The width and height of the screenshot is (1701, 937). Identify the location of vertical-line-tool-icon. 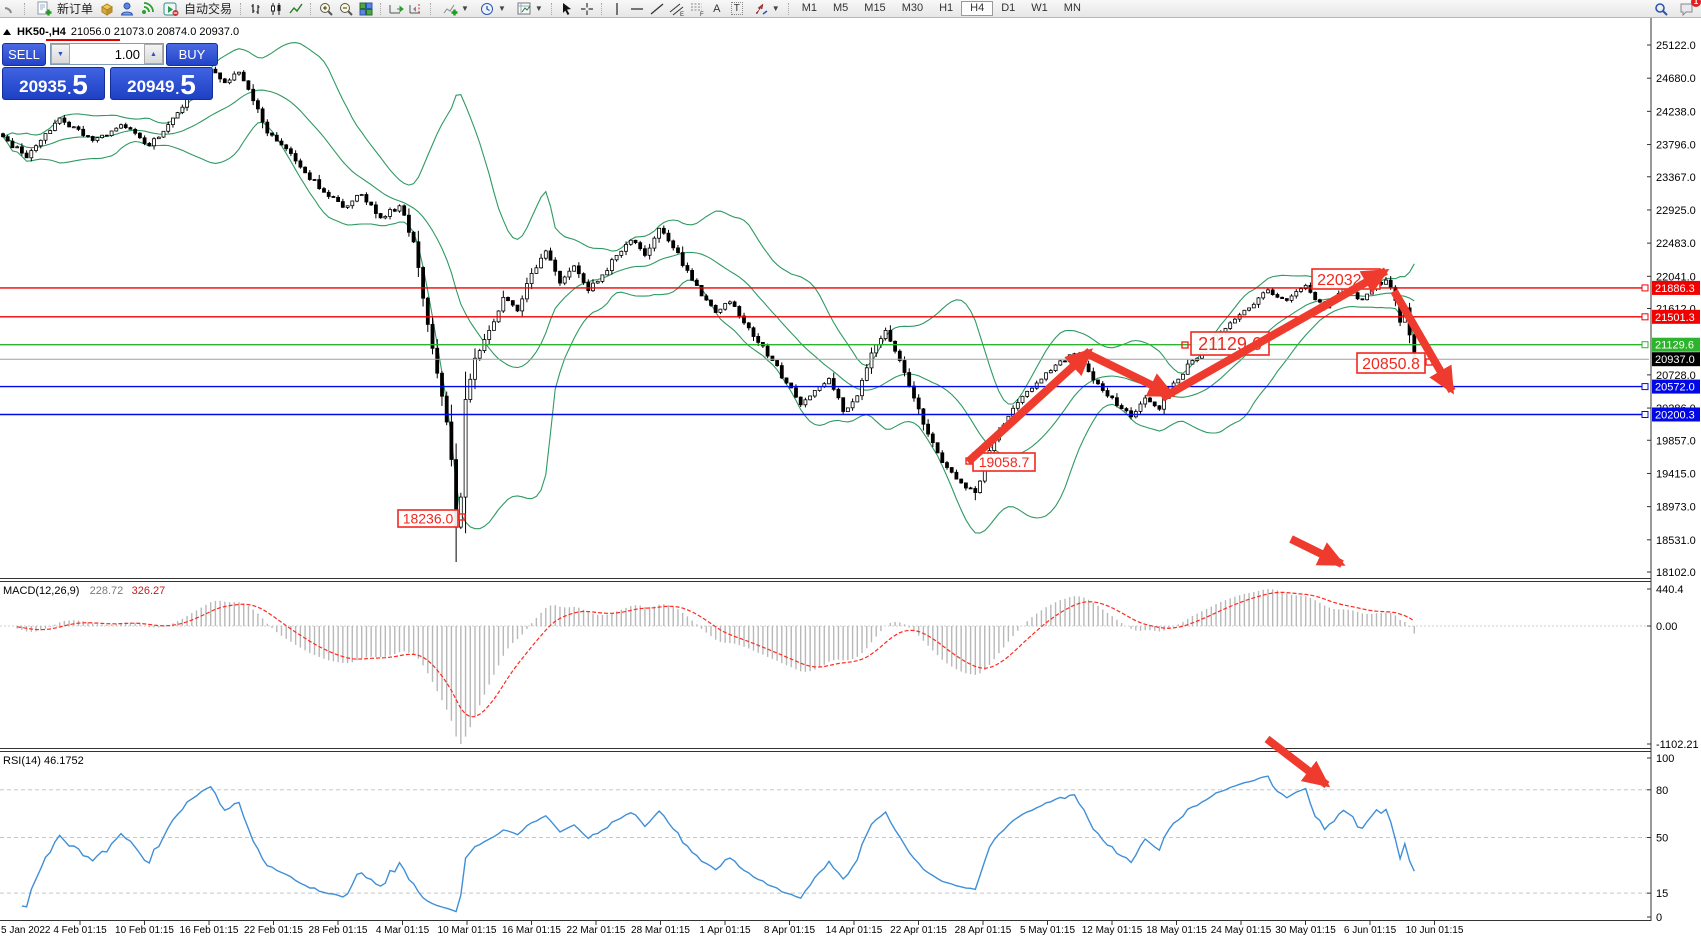
(617, 9).